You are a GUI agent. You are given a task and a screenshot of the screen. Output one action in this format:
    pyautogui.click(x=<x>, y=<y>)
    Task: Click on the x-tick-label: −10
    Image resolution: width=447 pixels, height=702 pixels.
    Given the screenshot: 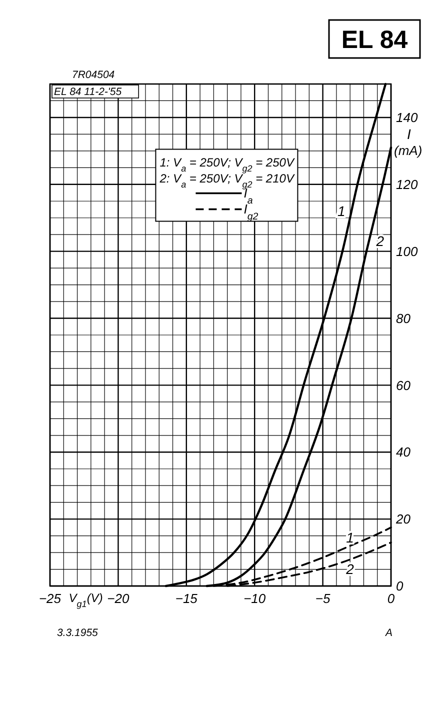 What is the action you would take?
    pyautogui.click(x=255, y=598)
    